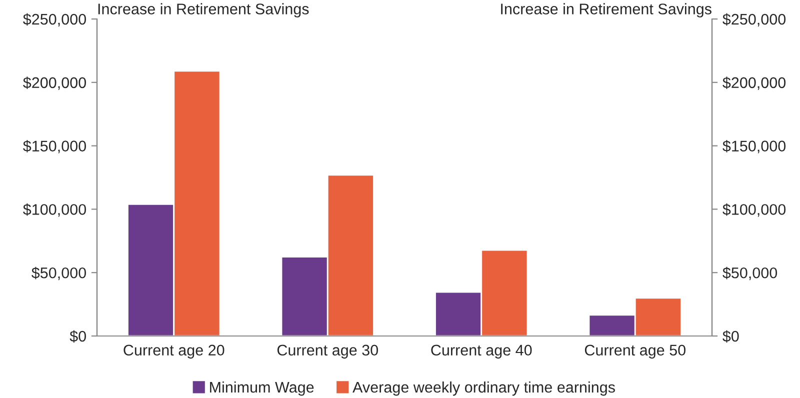 This screenshot has width=800, height=398. I want to click on y2-tick-label: $50,000, so click(750, 273).